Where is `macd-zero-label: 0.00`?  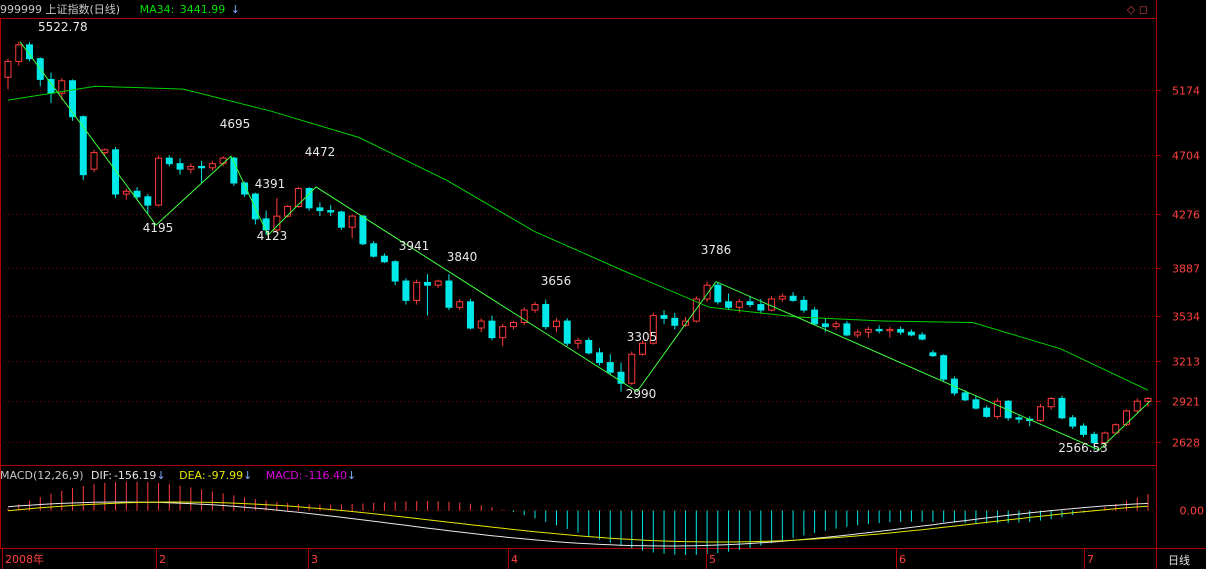 macd-zero-label: 0.00 is located at coordinates (1192, 511).